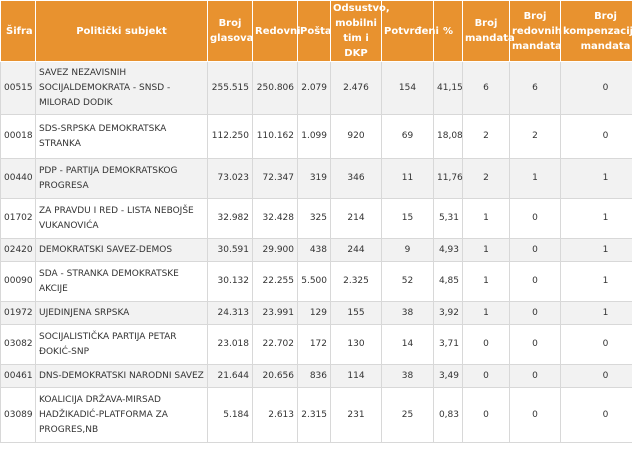 The height and width of the screenshot is (453, 632). Describe the element at coordinates (275, 136) in the screenshot. I see `cell-regular: 110.162` at that location.